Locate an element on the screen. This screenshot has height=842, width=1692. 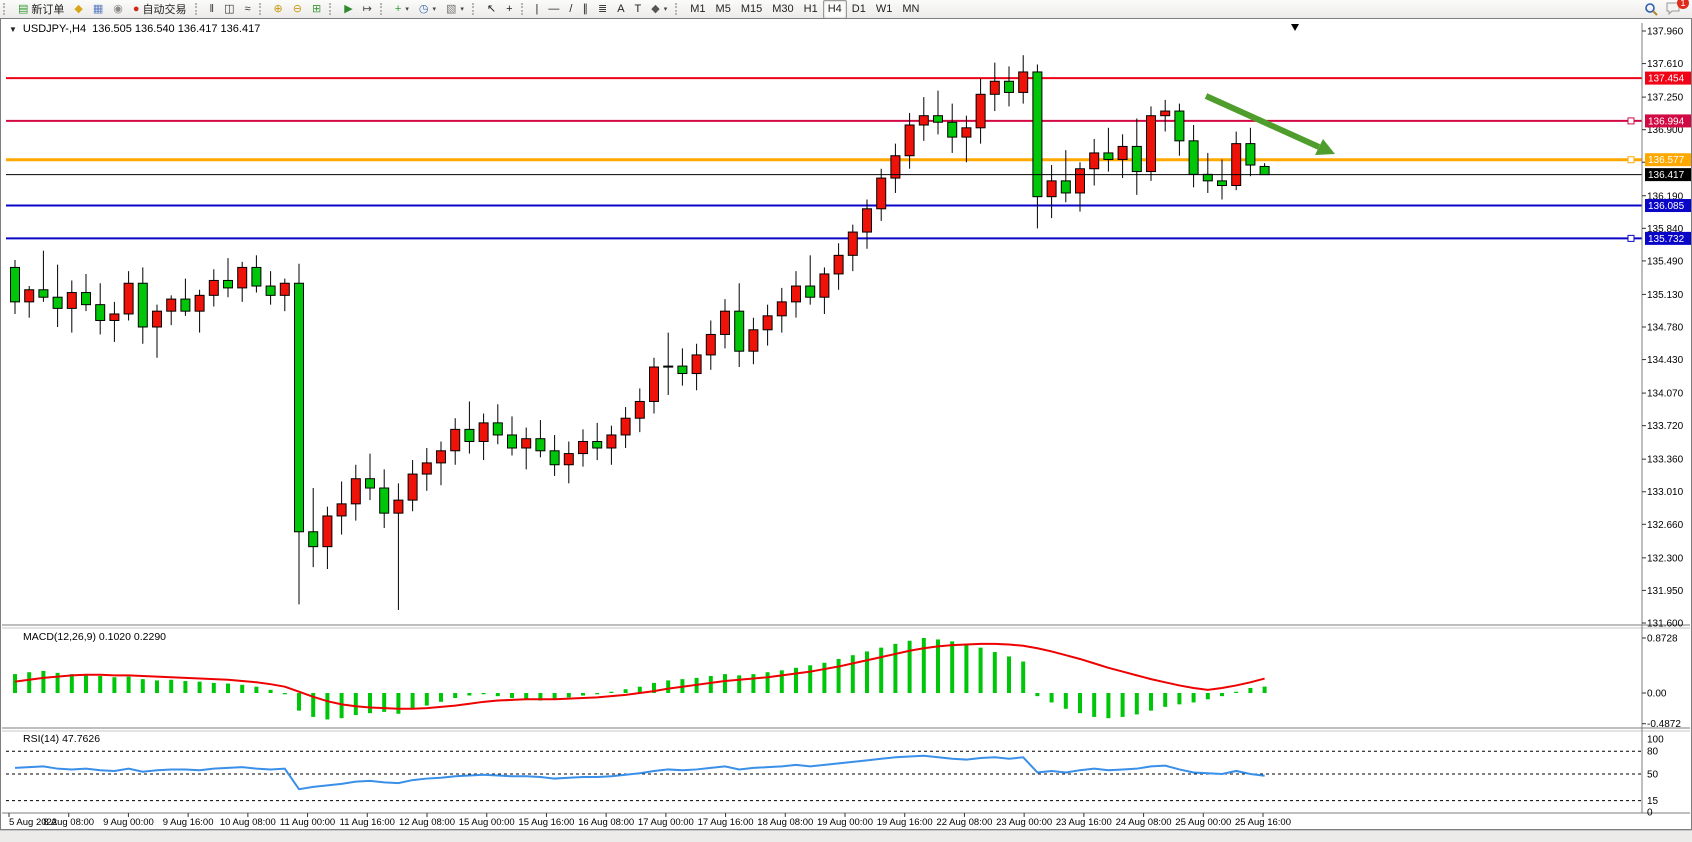
indicators-button: + ▾ is located at coordinates (402, 9).